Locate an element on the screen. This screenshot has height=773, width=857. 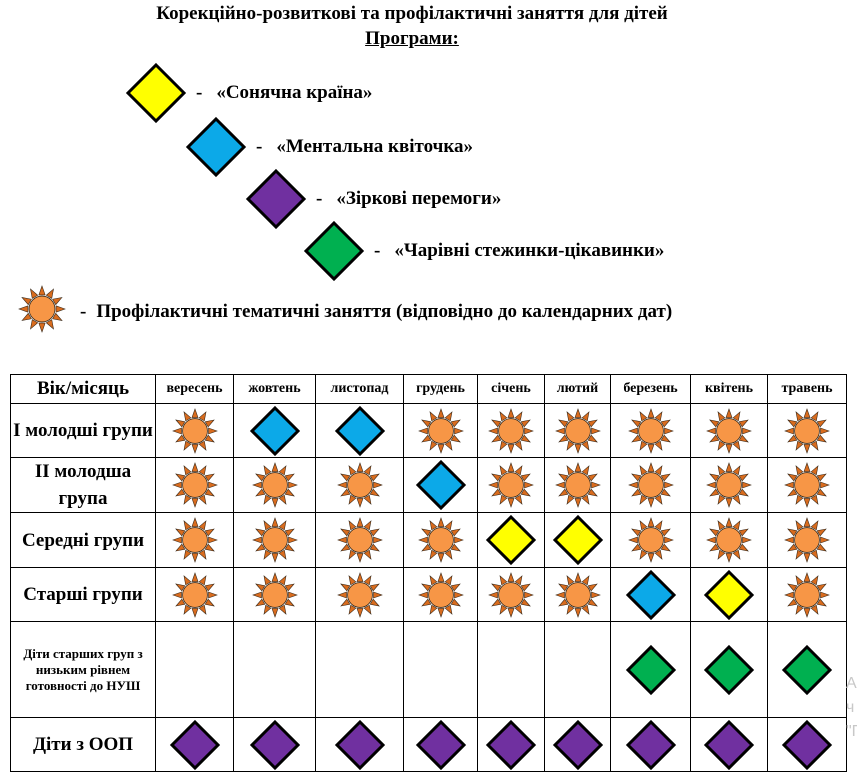
row-label: І молодші групи is located at coordinates (83, 430).